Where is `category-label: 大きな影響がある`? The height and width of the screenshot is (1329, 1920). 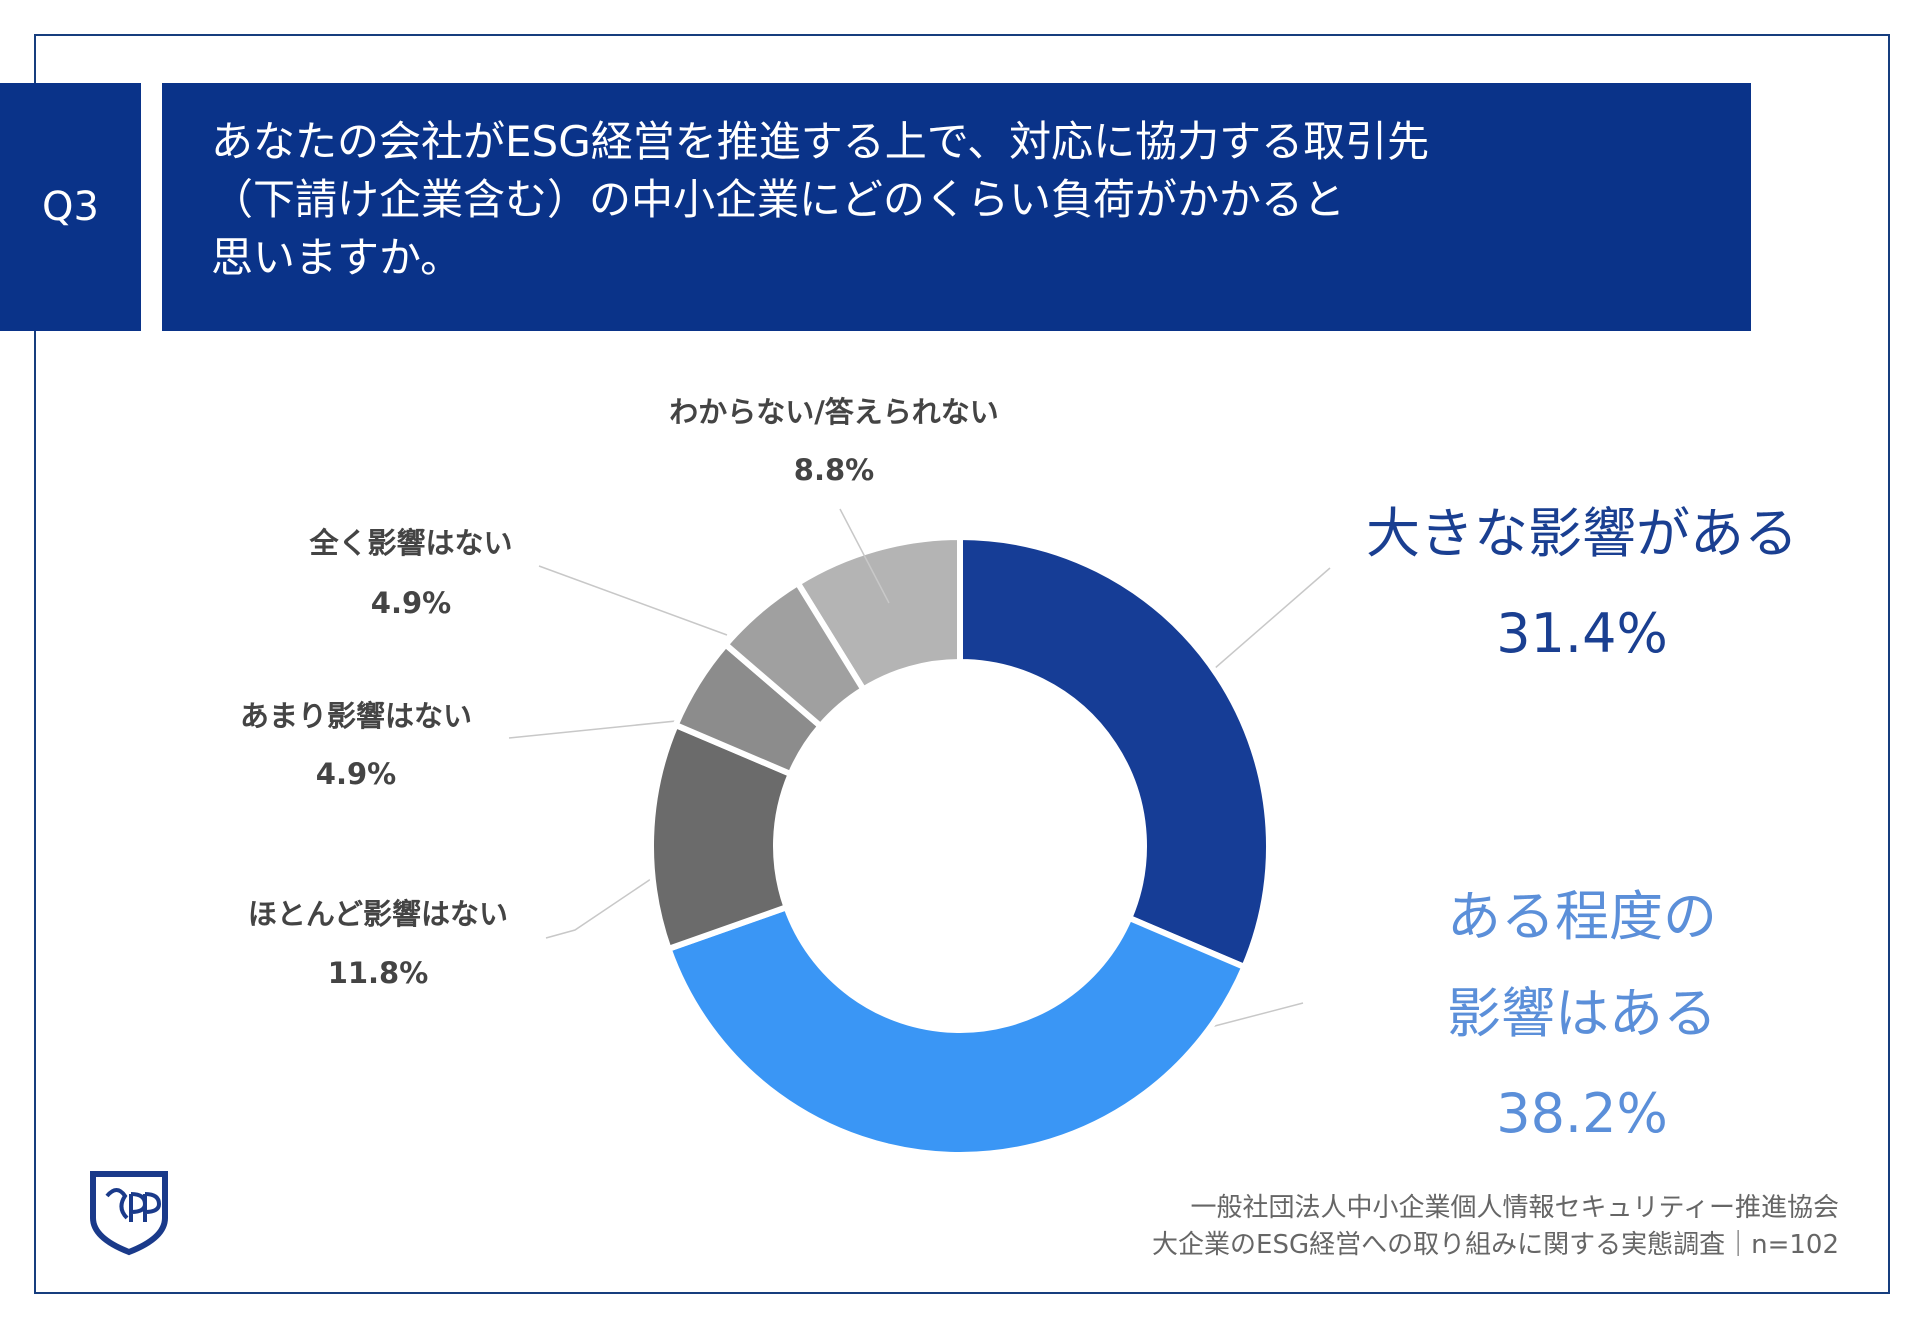 category-label: 大きな影響がある is located at coordinates (1582, 533).